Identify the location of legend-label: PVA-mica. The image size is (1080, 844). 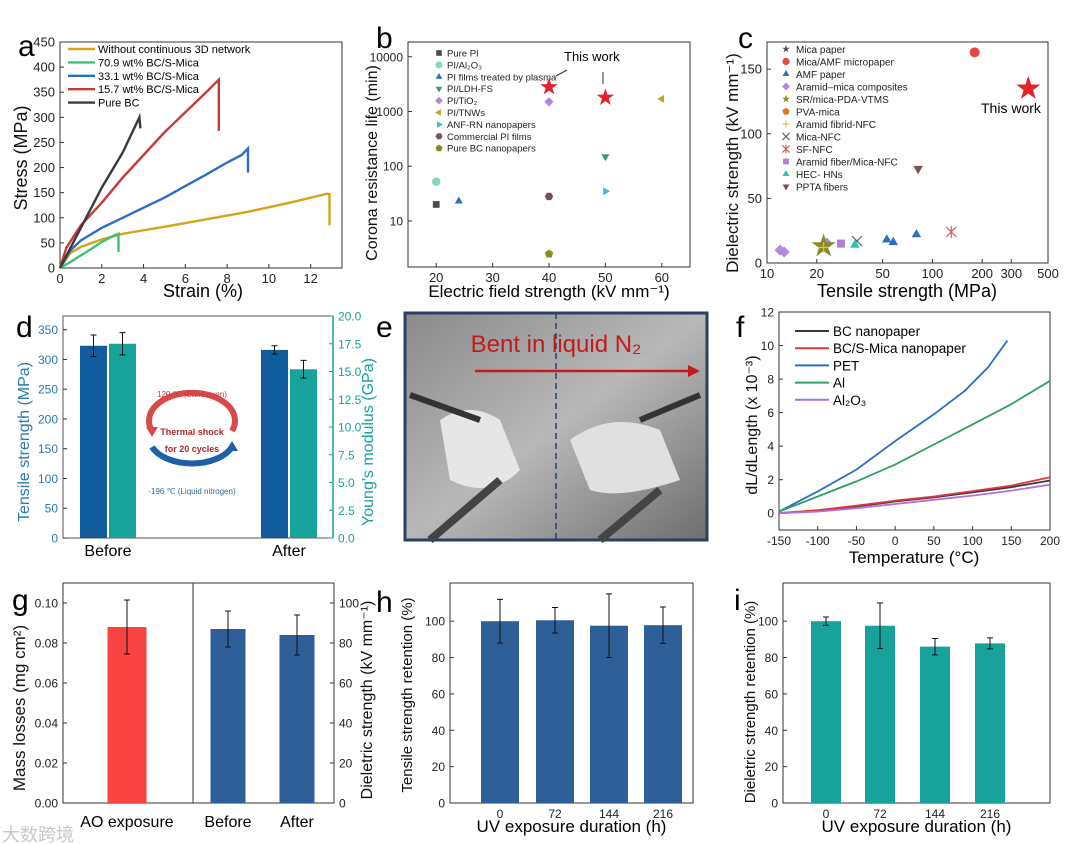
(818, 112).